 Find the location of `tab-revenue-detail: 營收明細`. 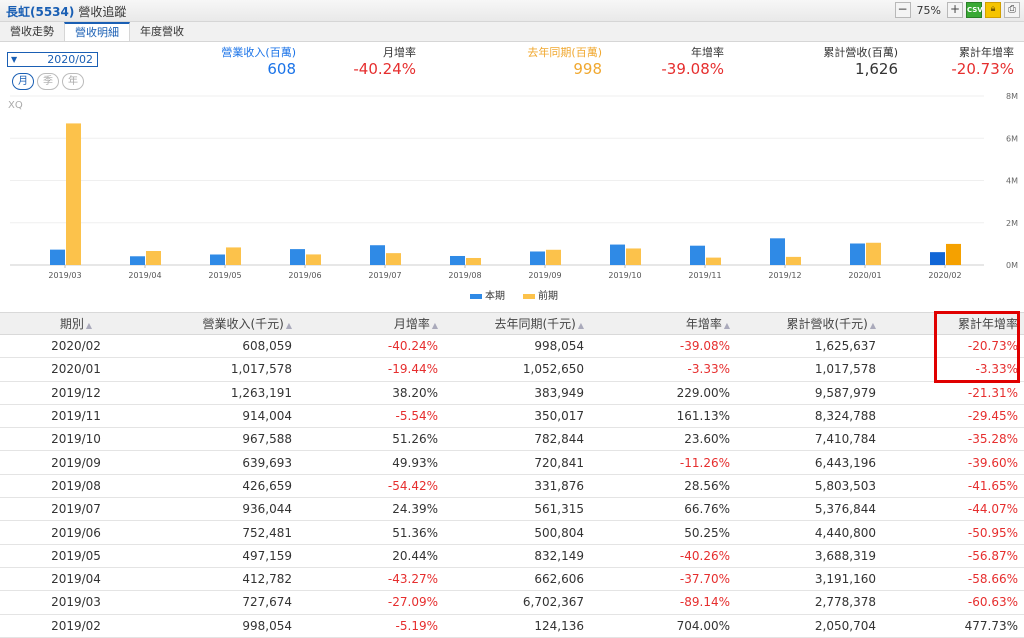

tab-revenue-detail: 營收明細 is located at coordinates (97, 31).